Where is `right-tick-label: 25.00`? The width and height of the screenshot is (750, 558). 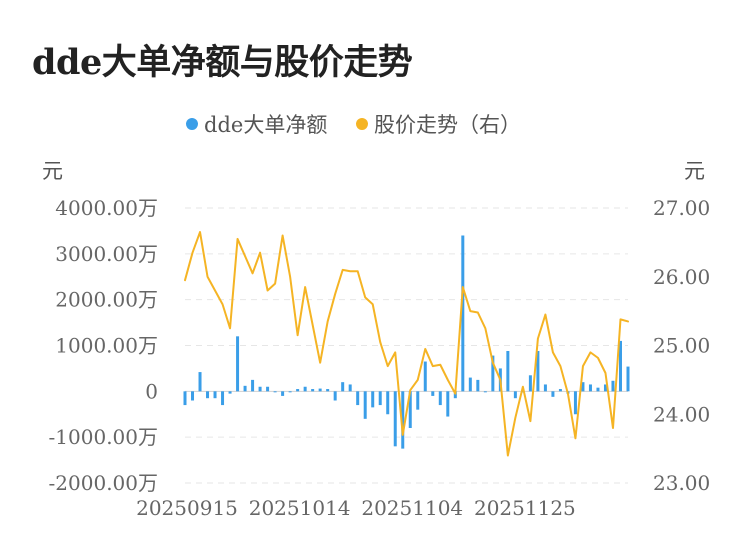 right-tick-label: 25.00 is located at coordinates (681, 346).